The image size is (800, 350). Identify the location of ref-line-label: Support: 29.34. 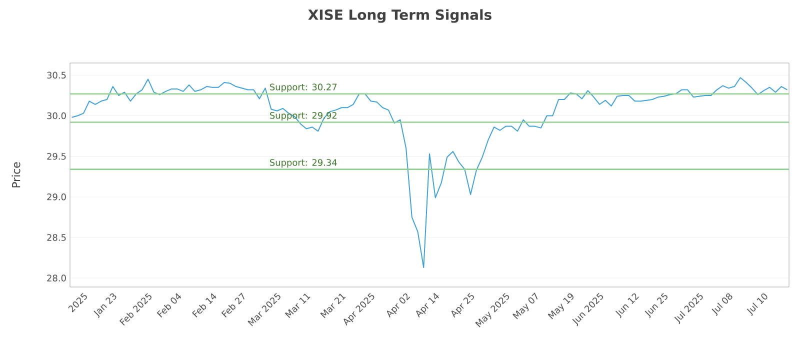
(303, 163).